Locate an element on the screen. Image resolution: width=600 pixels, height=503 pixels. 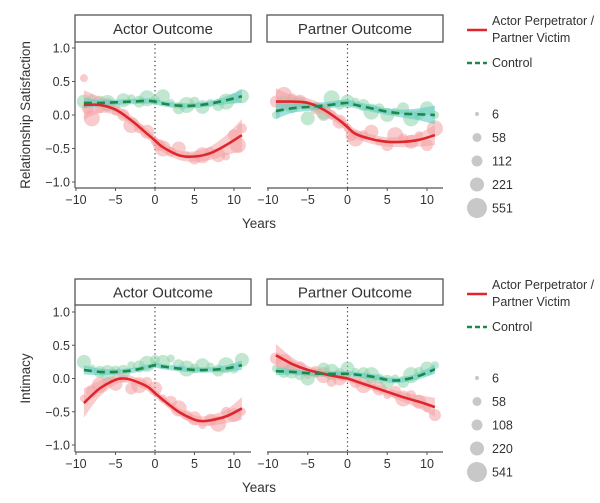
size-legend-label: 221 is located at coordinates (502, 185).